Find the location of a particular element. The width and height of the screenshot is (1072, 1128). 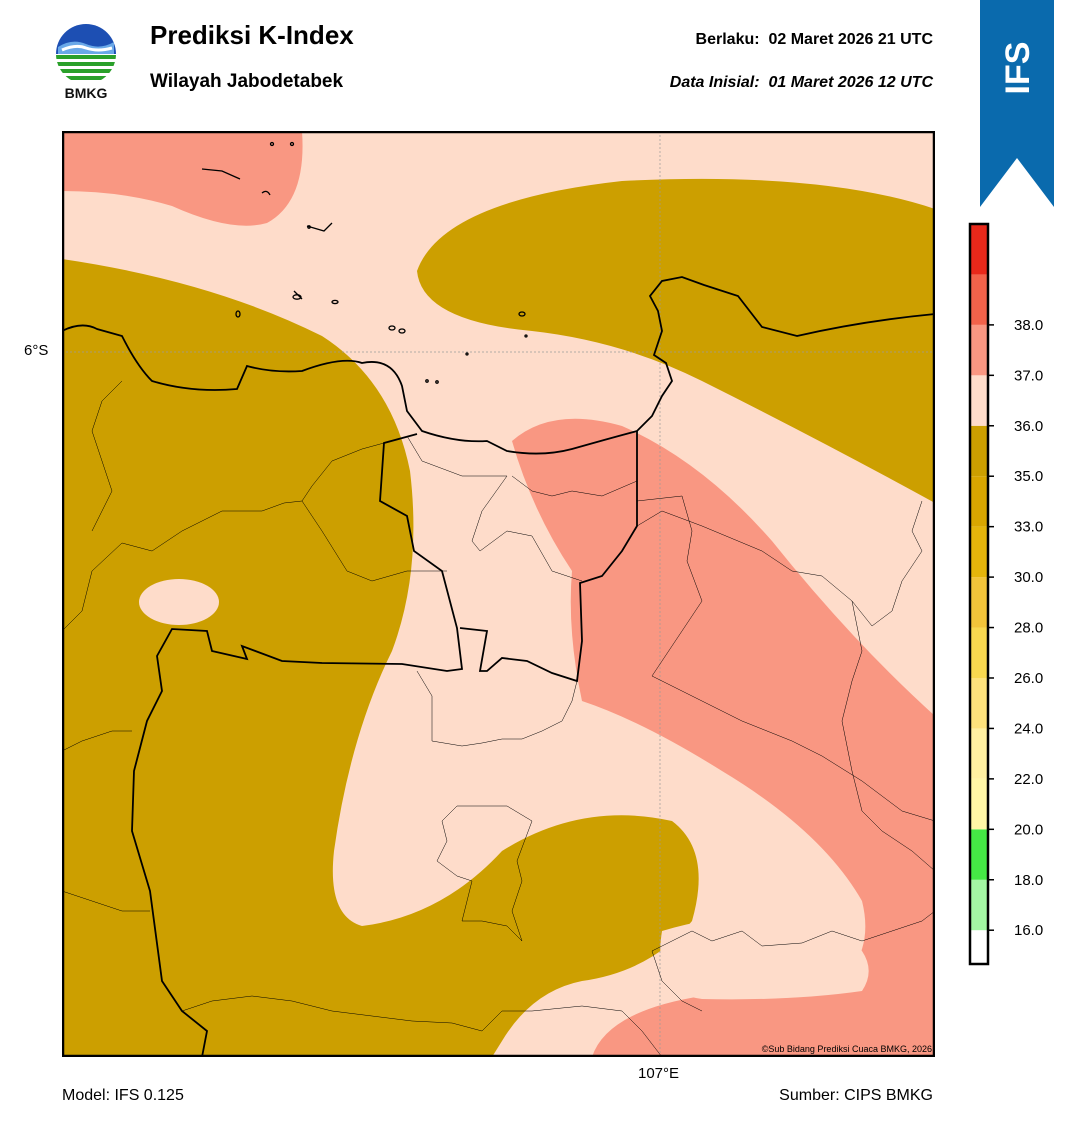

init-label: Data Inisial: is located at coordinates (714, 82).